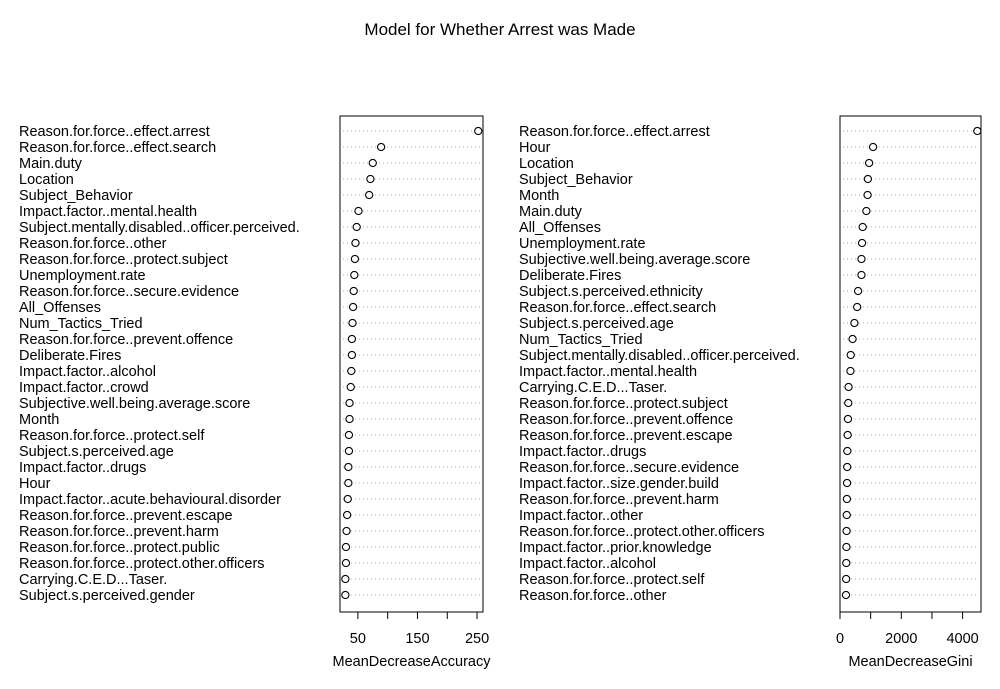 This screenshot has height=689, width=1000. I want to click on accuracy-row-label: All_Offenses, so click(60, 308).